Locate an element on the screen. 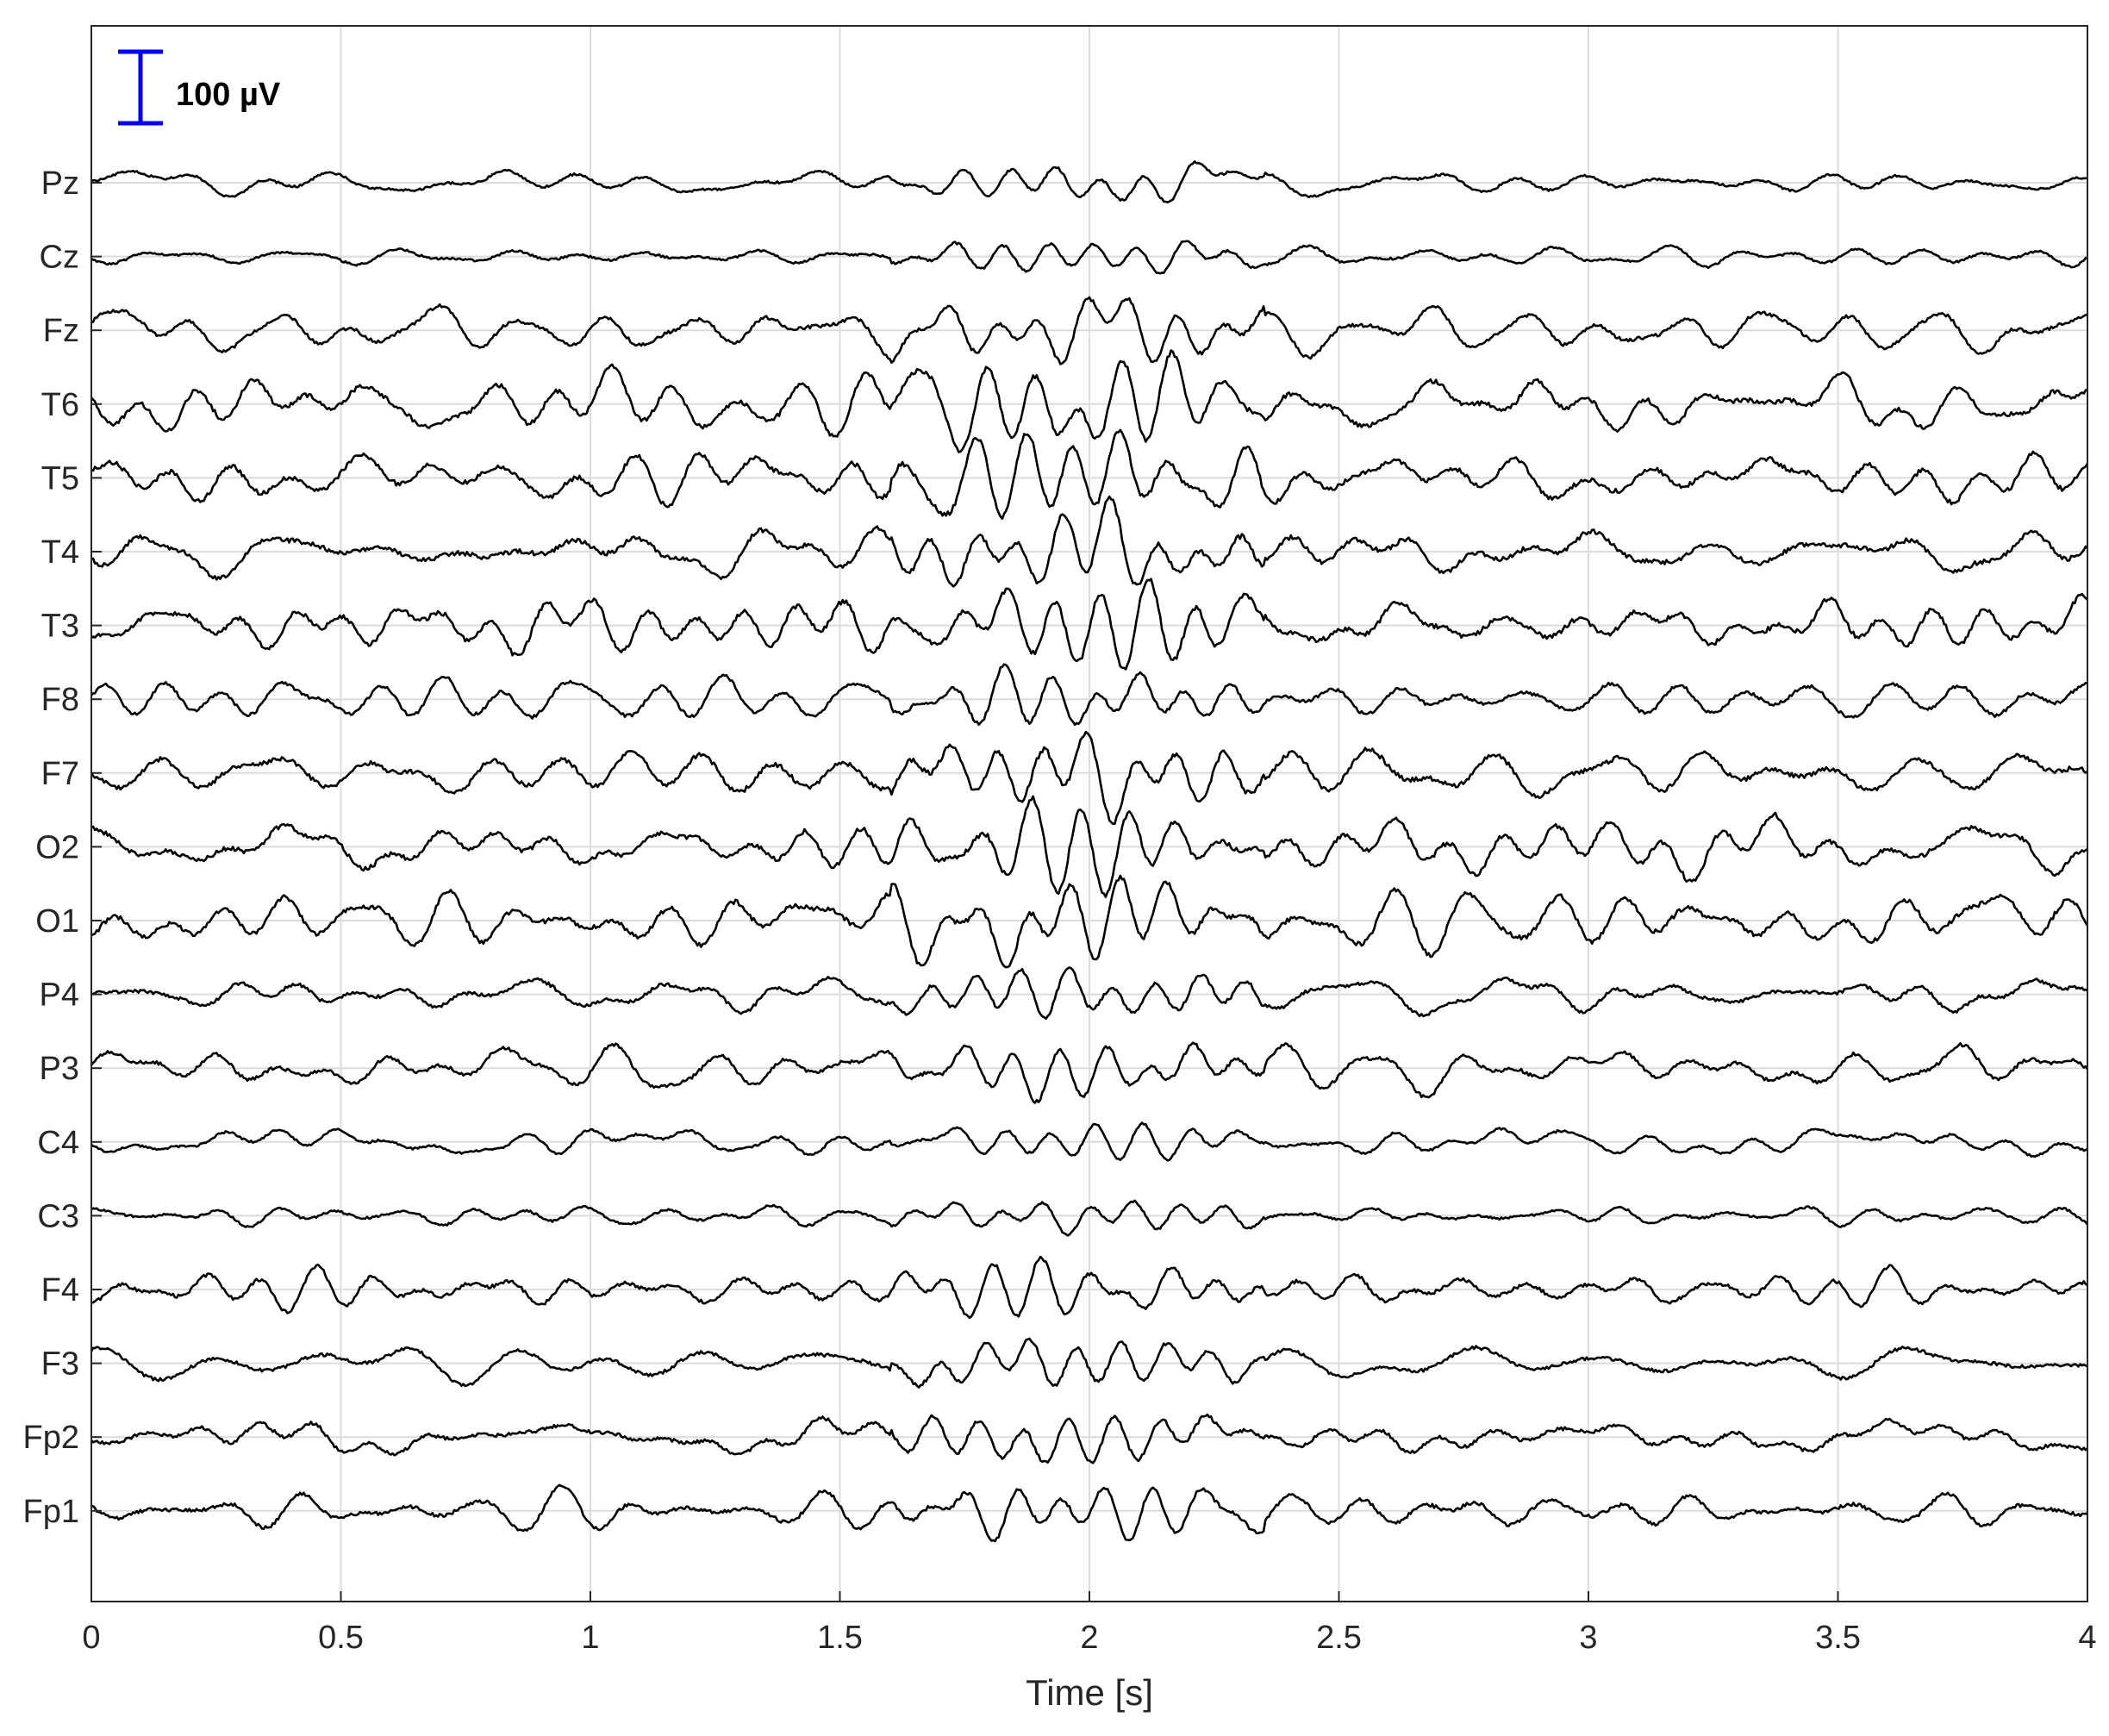  trace-f3 is located at coordinates (1089, 1363).